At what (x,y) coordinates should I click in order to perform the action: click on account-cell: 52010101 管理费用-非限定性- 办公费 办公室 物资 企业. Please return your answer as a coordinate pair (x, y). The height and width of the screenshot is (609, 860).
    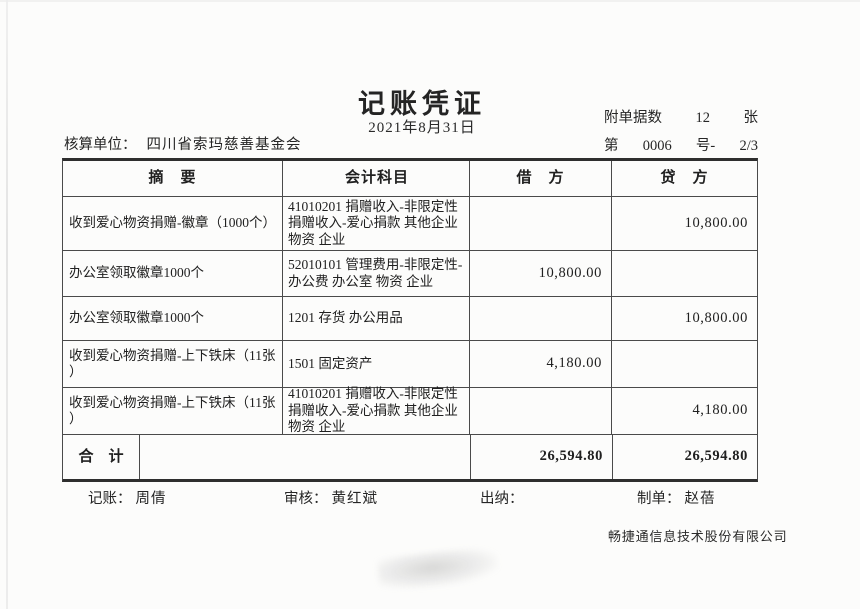
    Looking at the image, I should click on (376, 273).